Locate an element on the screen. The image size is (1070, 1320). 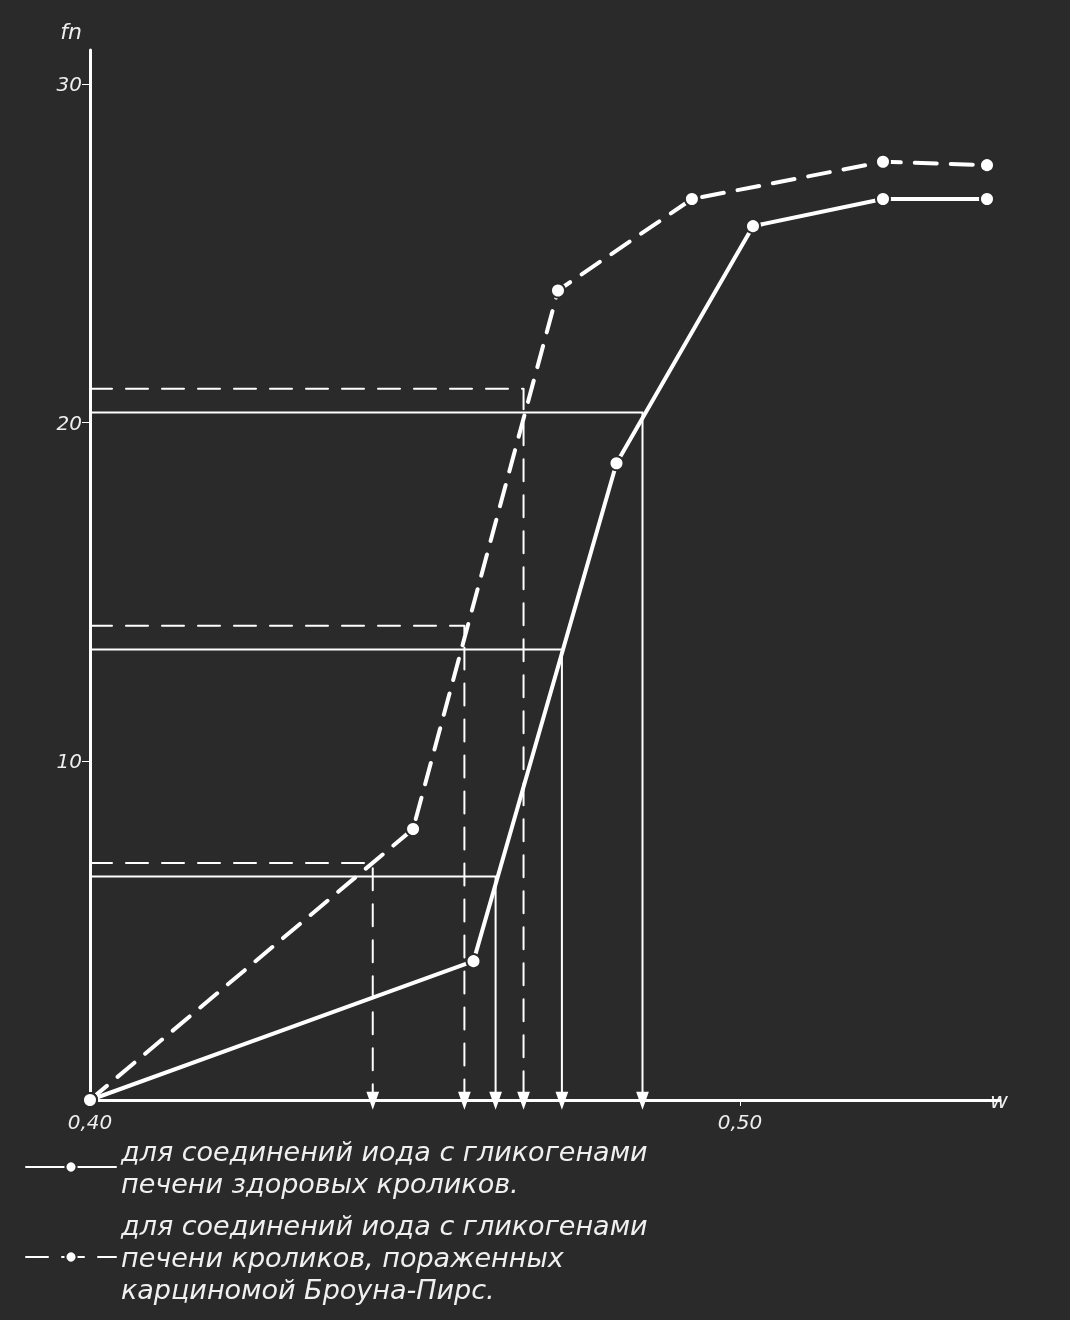
legend-label: для соединений иода с гликогенами печени здоровых кроликов. is located at coordinates (388, 1167).